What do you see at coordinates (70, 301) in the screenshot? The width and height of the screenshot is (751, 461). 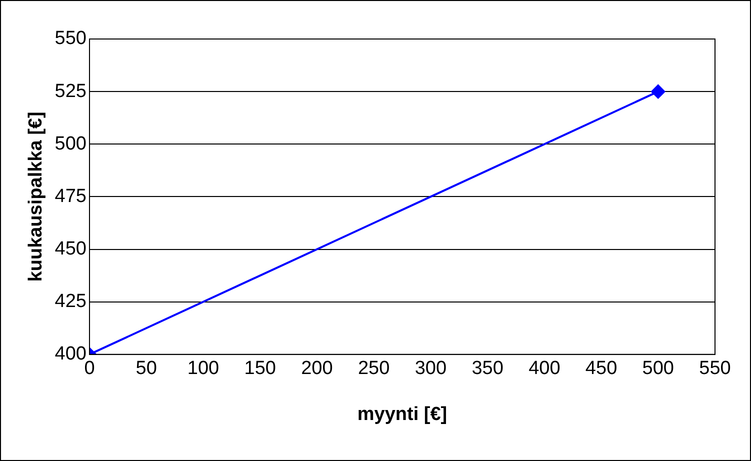 I see `y-tick-label: 425` at bounding box center [70, 301].